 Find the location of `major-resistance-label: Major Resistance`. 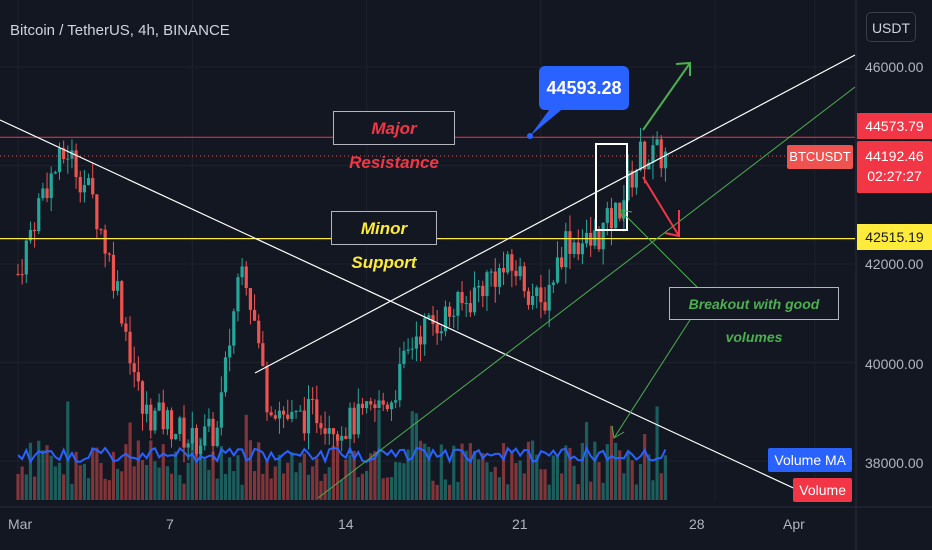

major-resistance-label: Major Resistance is located at coordinates (394, 141).